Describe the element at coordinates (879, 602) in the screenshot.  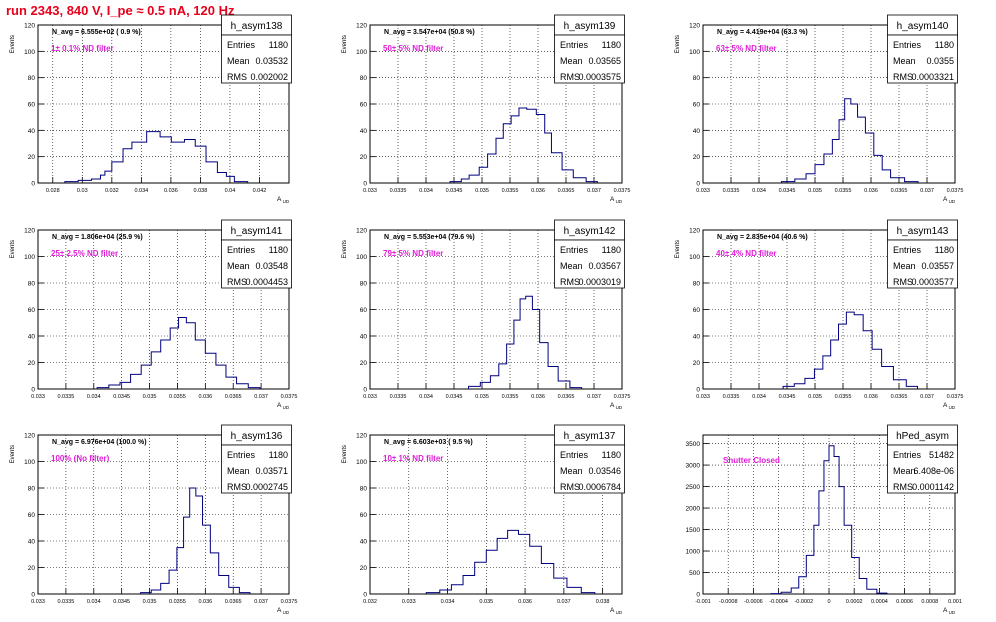
I see `x-tick-label: 0.0004` at that location.